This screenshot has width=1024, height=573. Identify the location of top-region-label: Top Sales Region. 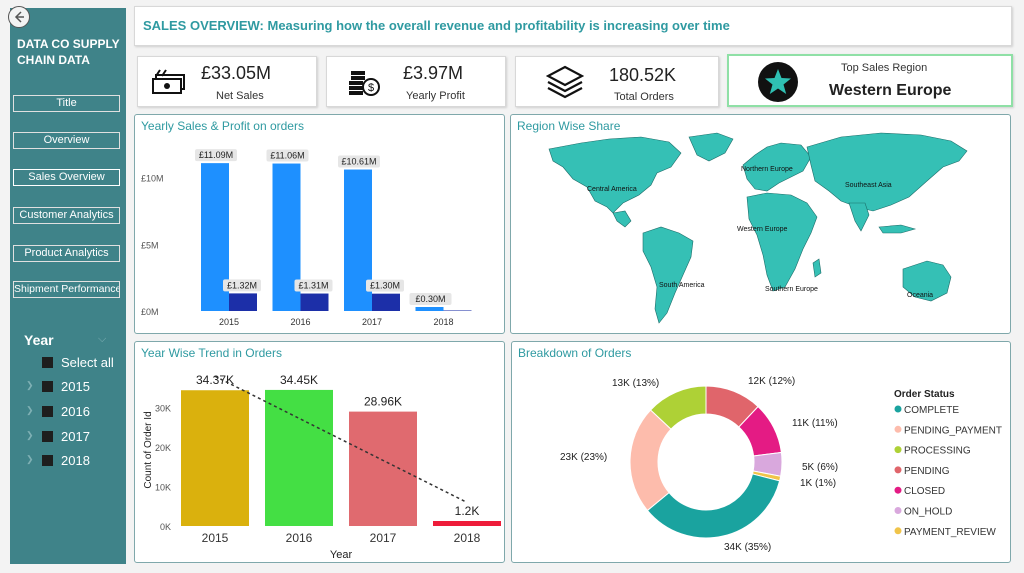
(884, 68).